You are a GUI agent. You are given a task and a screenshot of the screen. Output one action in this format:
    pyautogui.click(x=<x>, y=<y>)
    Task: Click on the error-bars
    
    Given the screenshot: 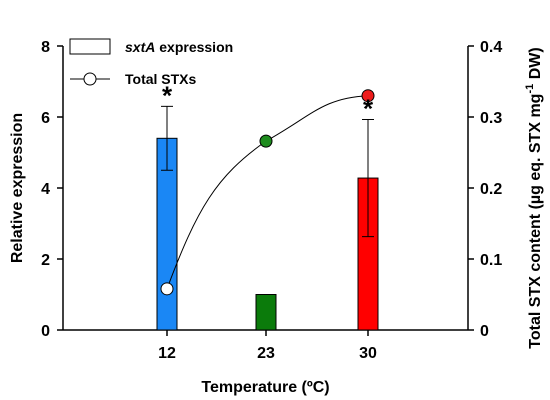 What is the action you would take?
    pyautogui.click(x=267, y=171)
    